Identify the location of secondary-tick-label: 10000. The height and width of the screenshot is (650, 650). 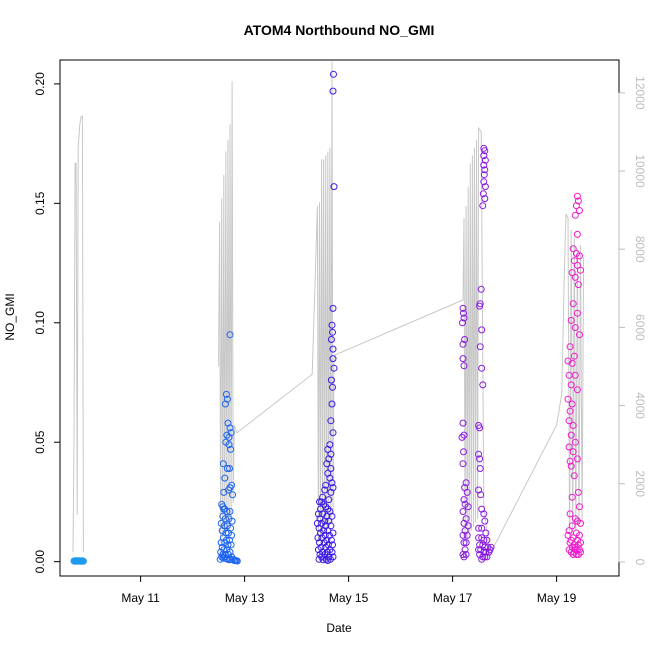
(640, 171).